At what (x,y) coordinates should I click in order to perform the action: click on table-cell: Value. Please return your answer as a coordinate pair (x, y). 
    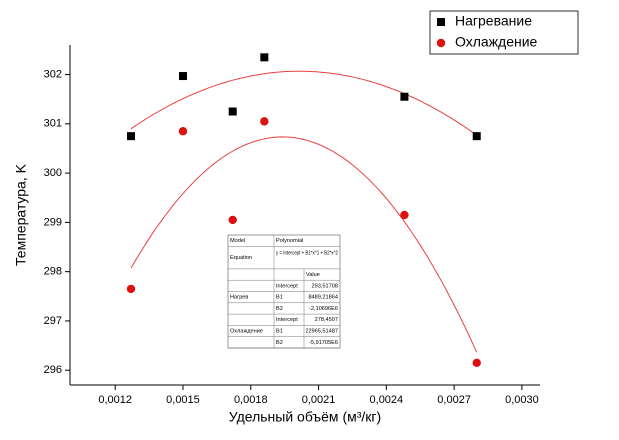
    Looking at the image, I should click on (313, 275).